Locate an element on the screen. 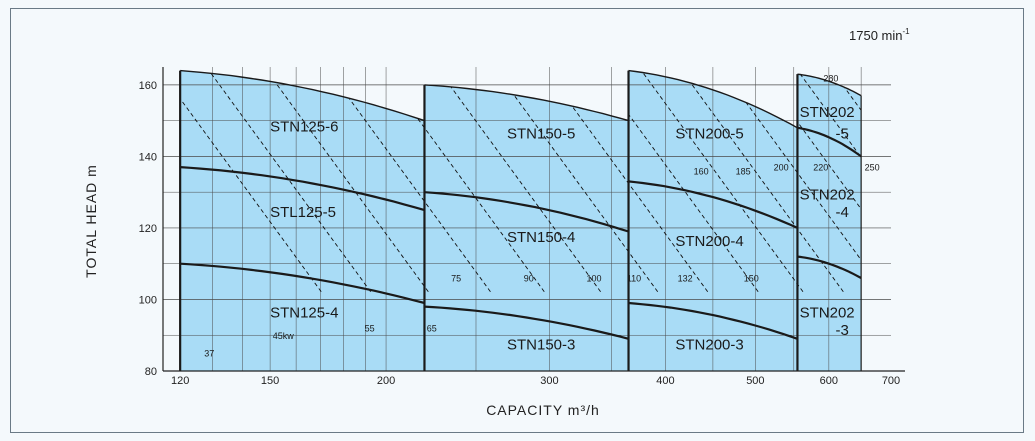 Image resolution: width=1035 pixels, height=441 pixels. y-axis-title: TOTAL HEAD m is located at coordinates (91, 221).